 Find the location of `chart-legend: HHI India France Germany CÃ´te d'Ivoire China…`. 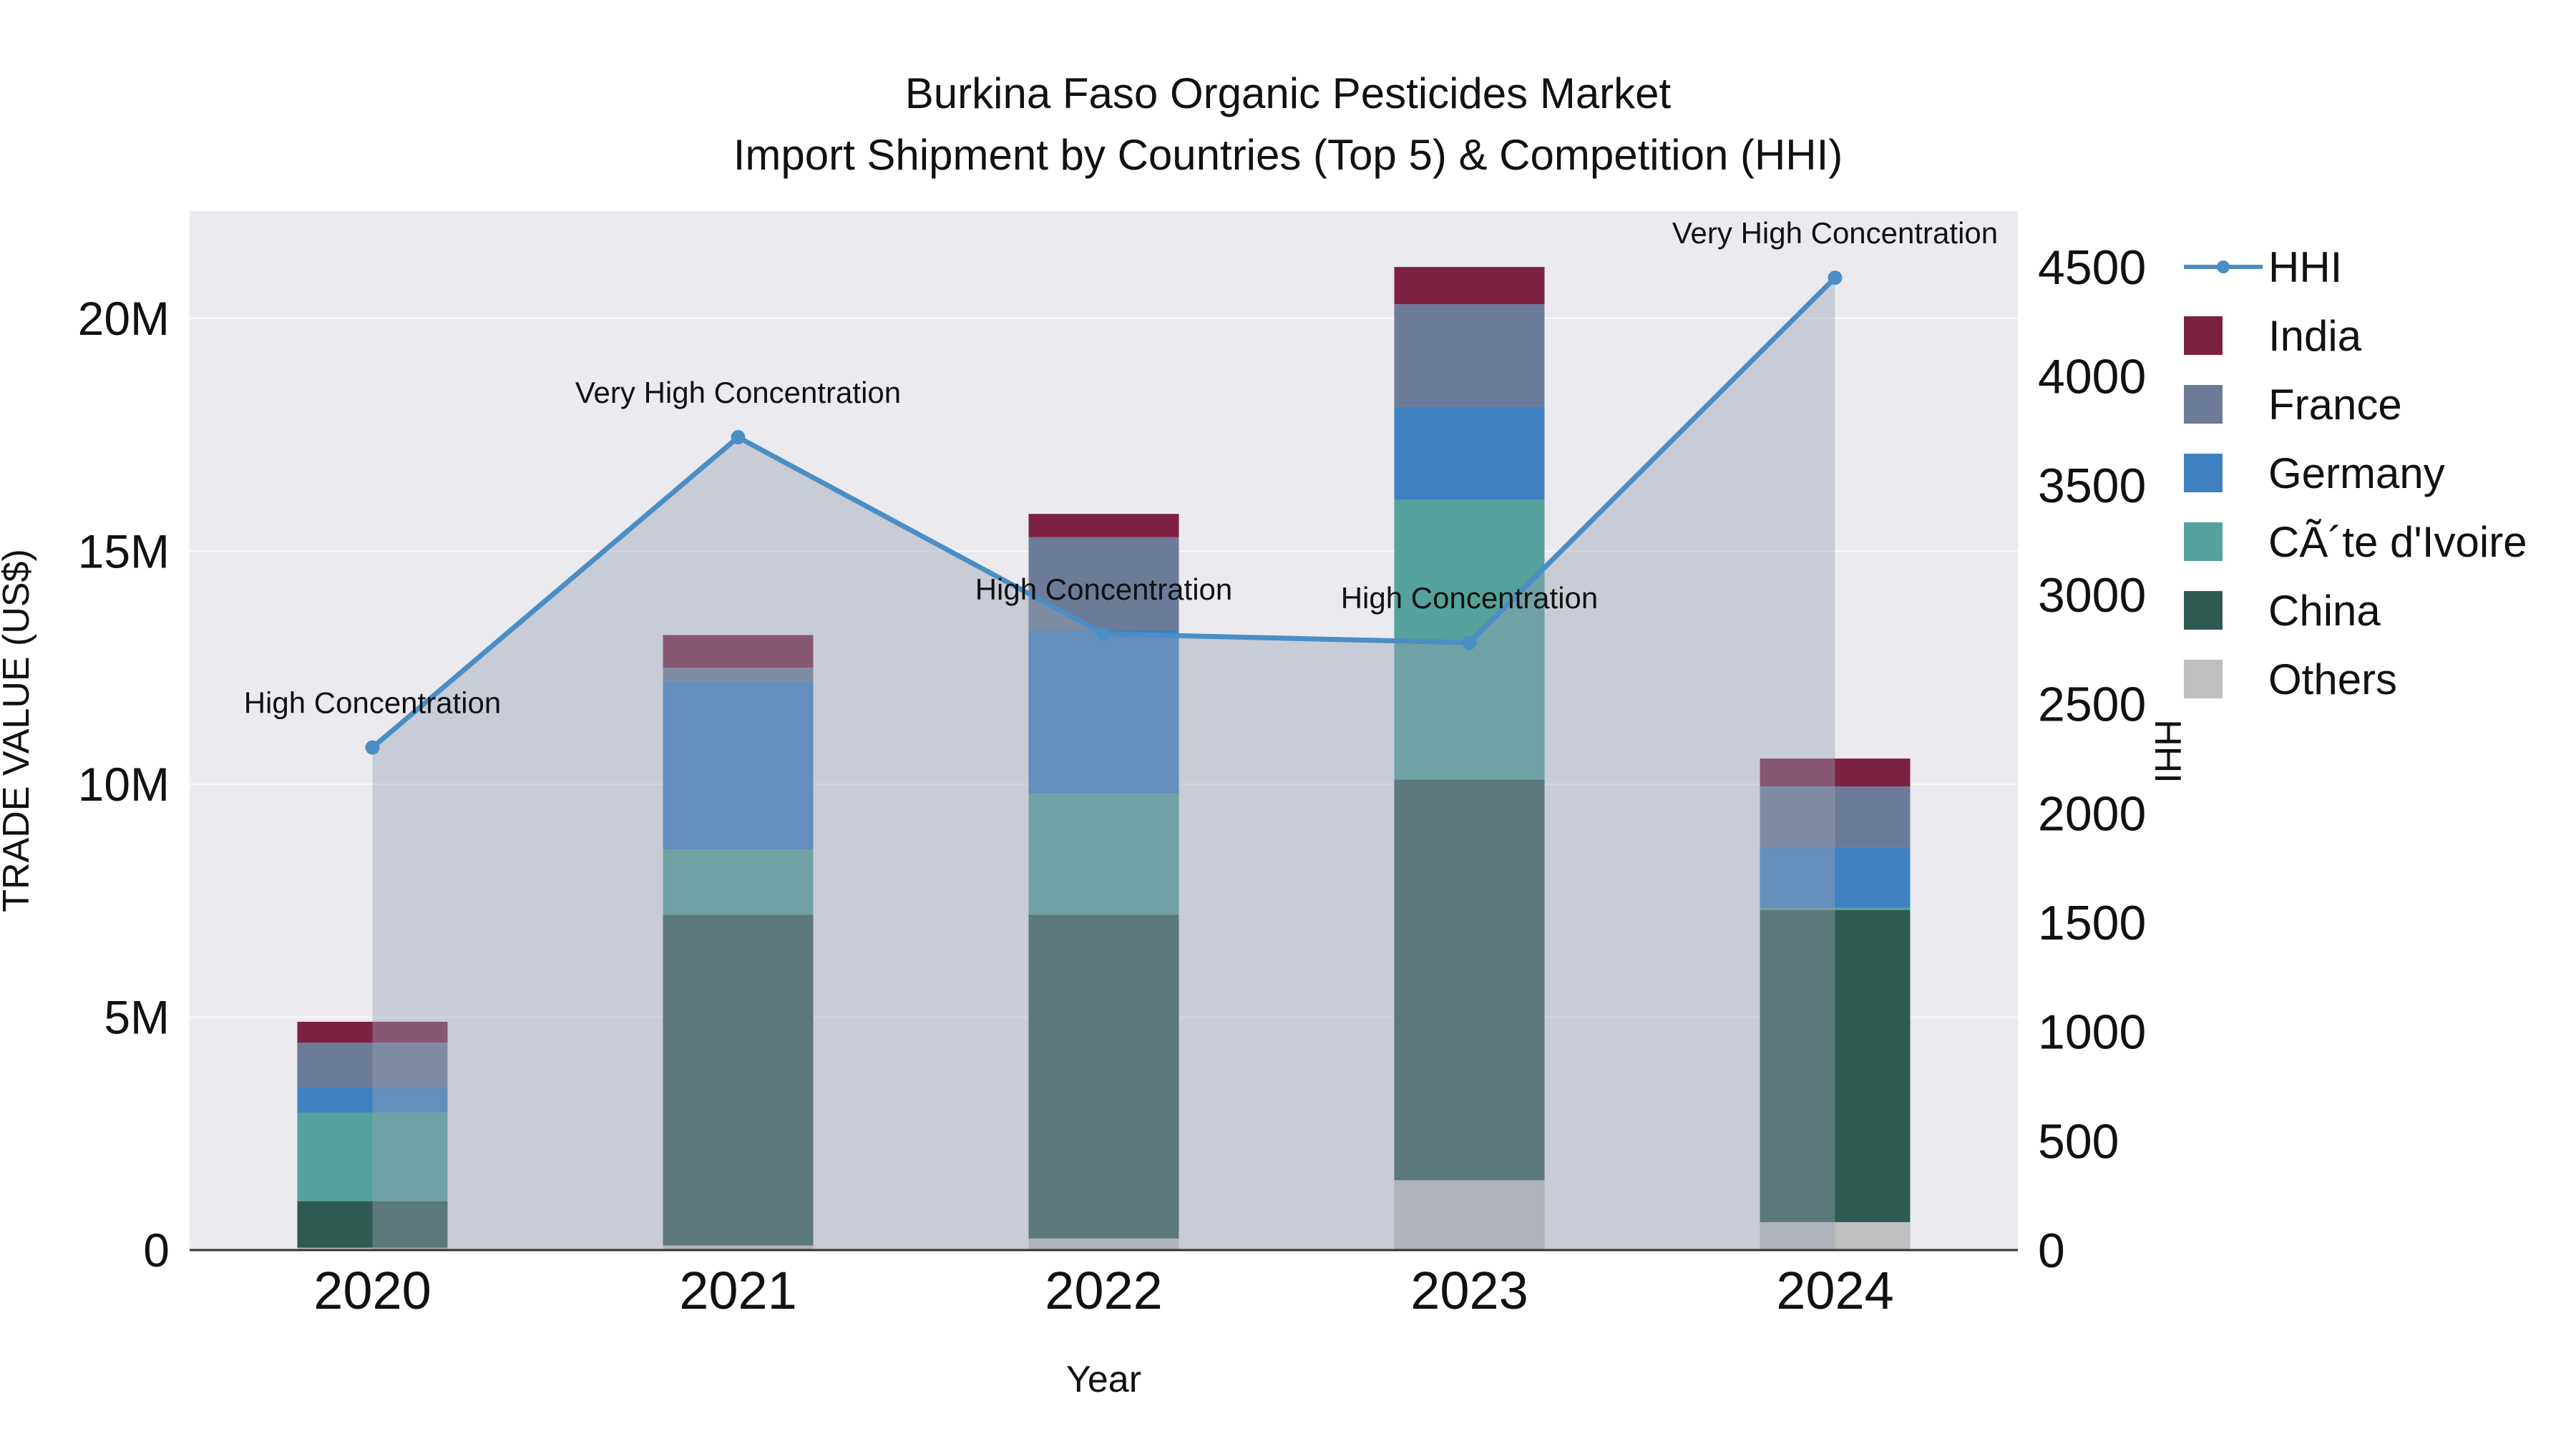

chart-legend: HHI India France Germany CÃ´te d'Ivoire China… is located at coordinates (2355, 473).